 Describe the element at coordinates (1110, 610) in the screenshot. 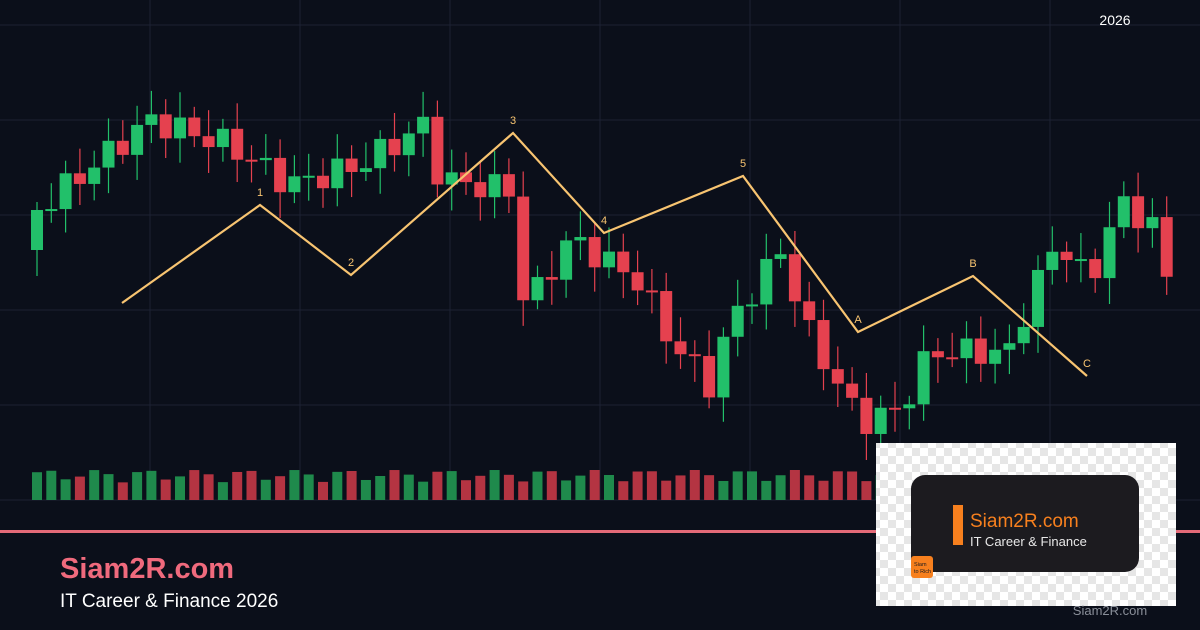

I see `watermark: Siam2R.com` at that location.